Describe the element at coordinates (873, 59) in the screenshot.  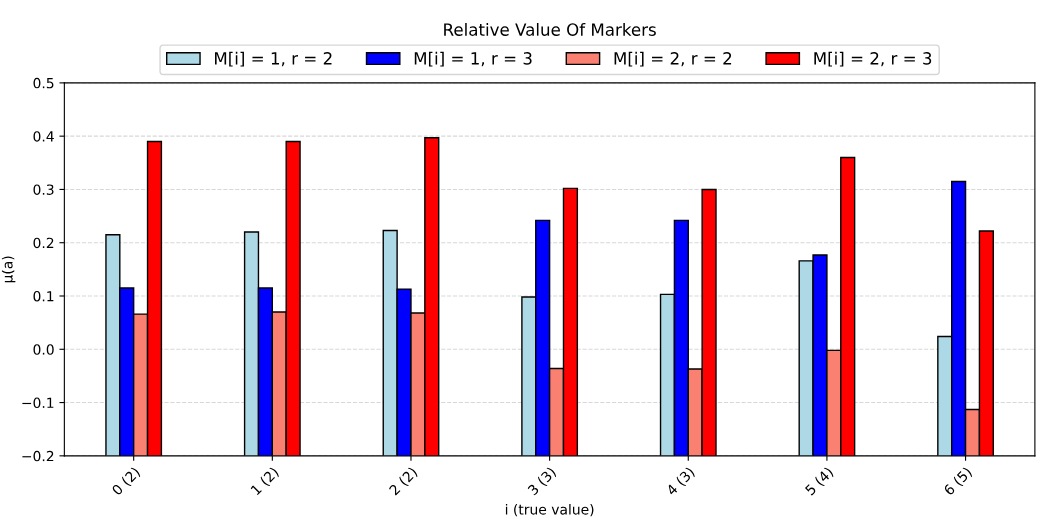
I see `legend-label: M[i] = 2, r = 3` at that location.